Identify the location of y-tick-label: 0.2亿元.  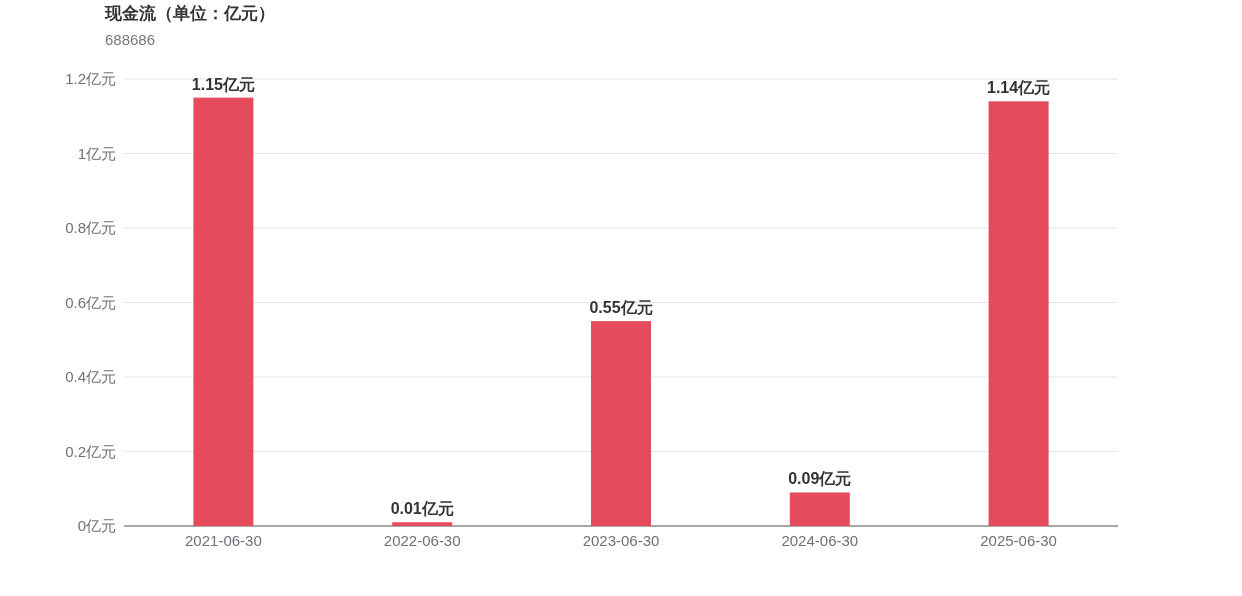
(90, 451).